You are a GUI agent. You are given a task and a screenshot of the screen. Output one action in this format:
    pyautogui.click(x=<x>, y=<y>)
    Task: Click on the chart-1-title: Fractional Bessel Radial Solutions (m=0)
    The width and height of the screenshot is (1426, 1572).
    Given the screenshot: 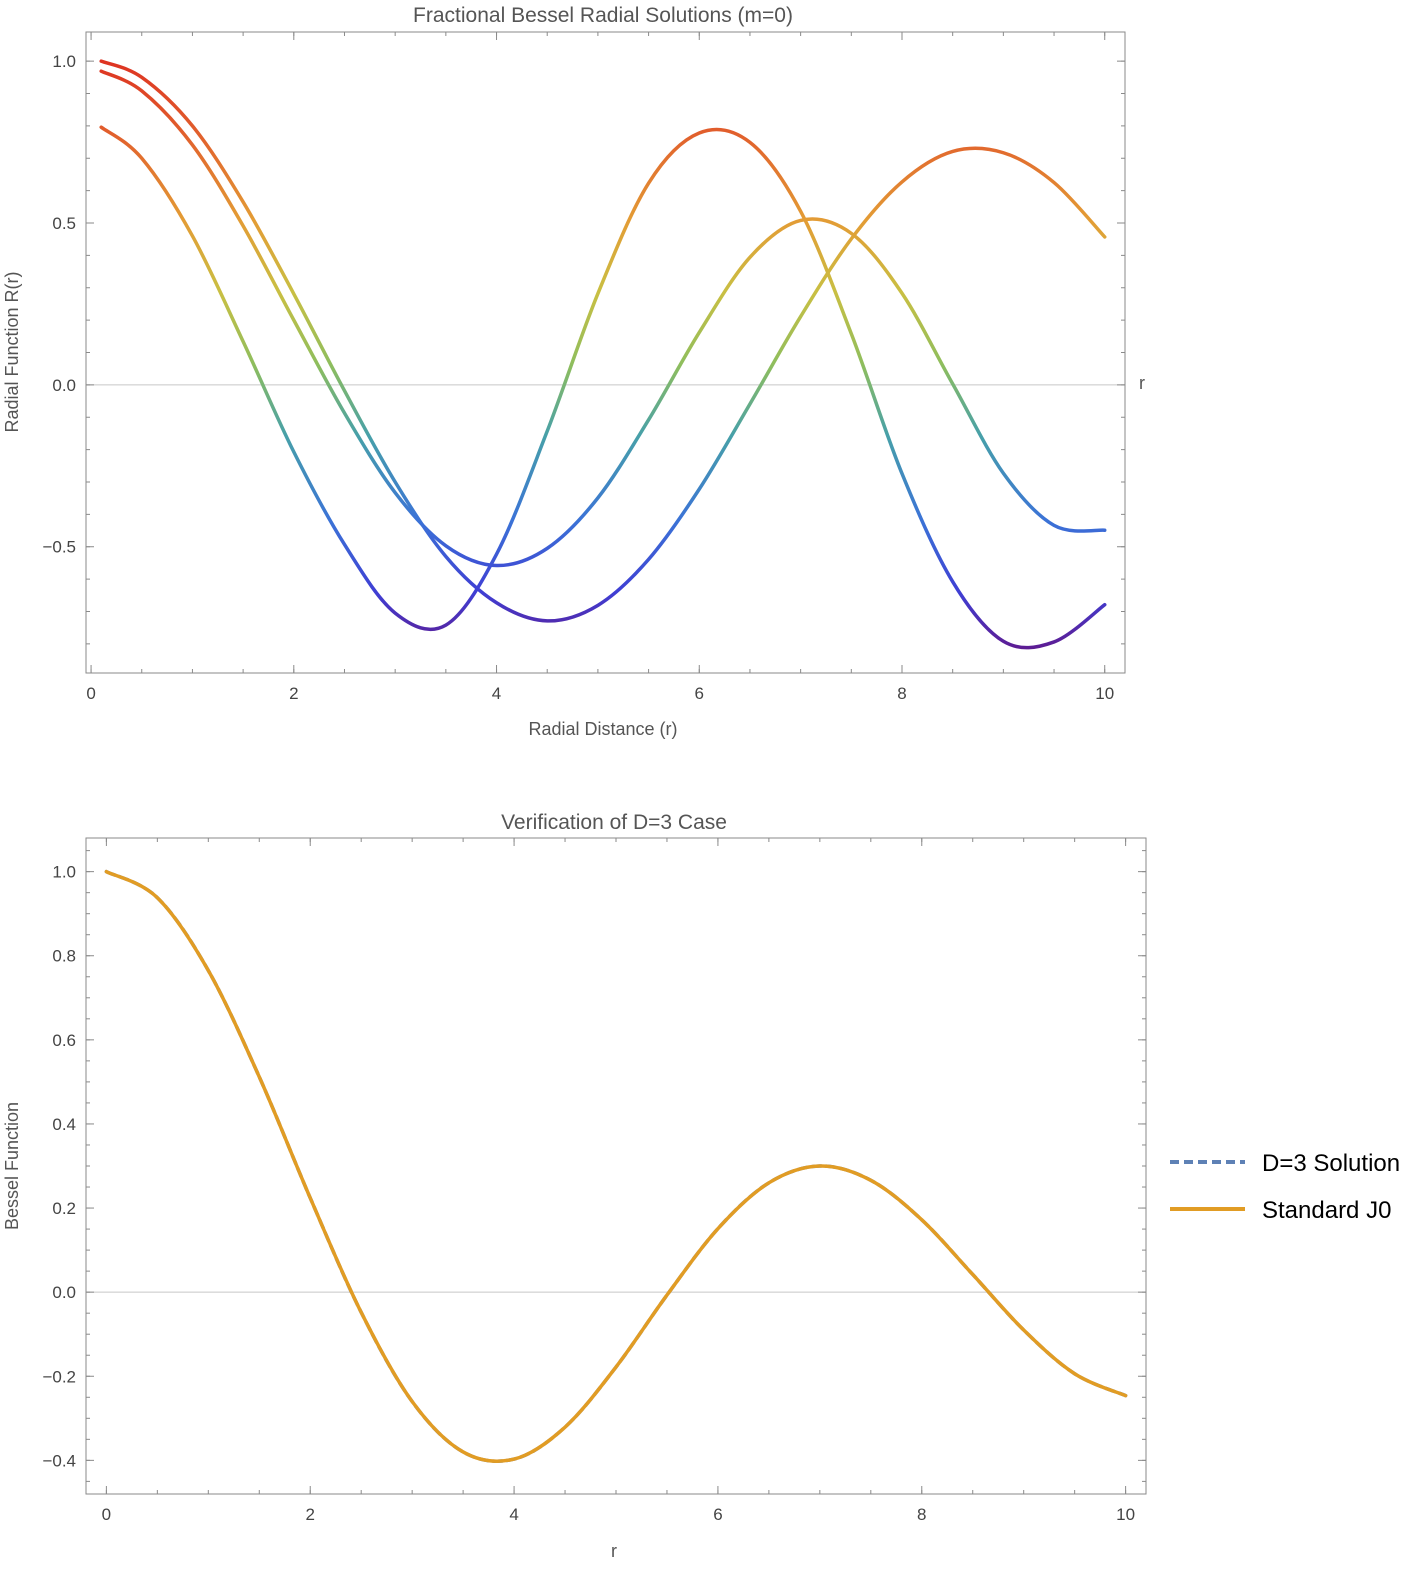 What is the action you would take?
    pyautogui.click(x=603, y=15)
    